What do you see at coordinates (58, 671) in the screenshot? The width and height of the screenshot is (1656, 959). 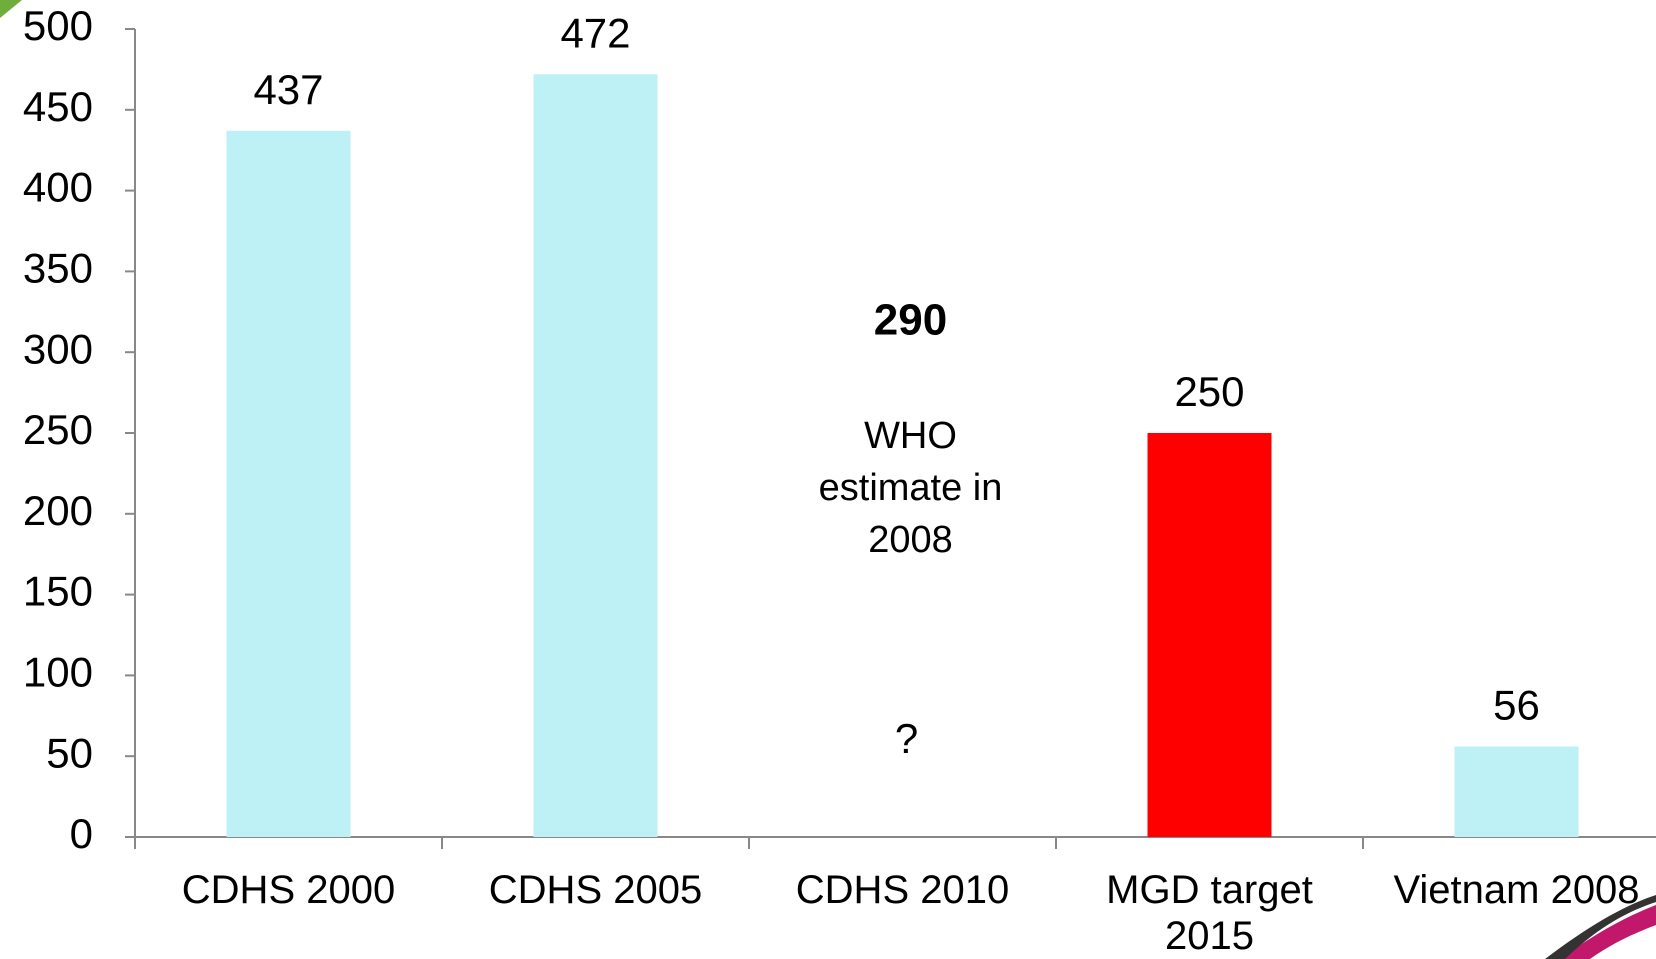 I see `y-tick-label: 100` at bounding box center [58, 671].